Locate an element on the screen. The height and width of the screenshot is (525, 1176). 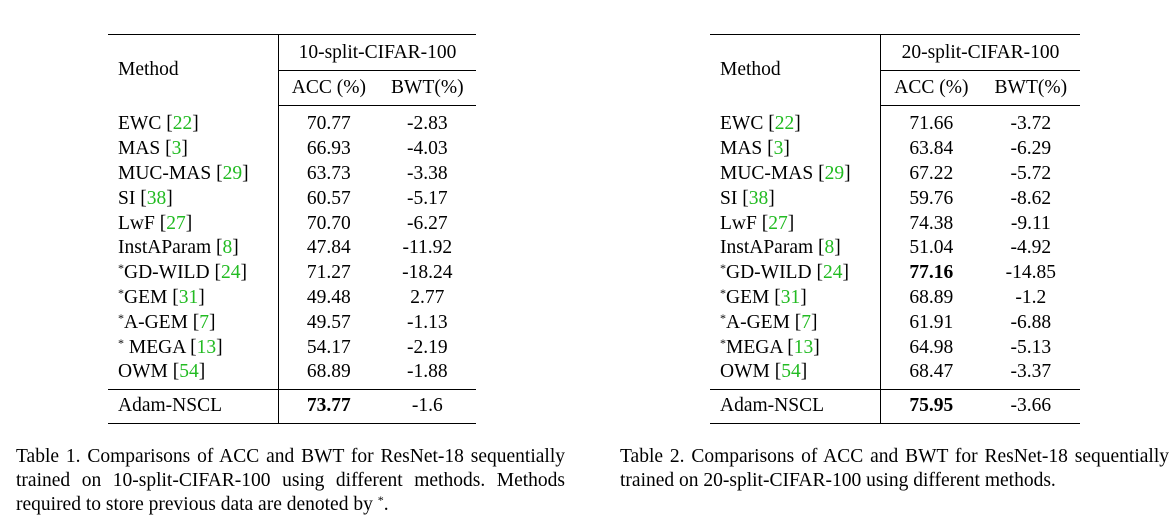
method-cell: OWM [54] is located at coordinates (162, 372).